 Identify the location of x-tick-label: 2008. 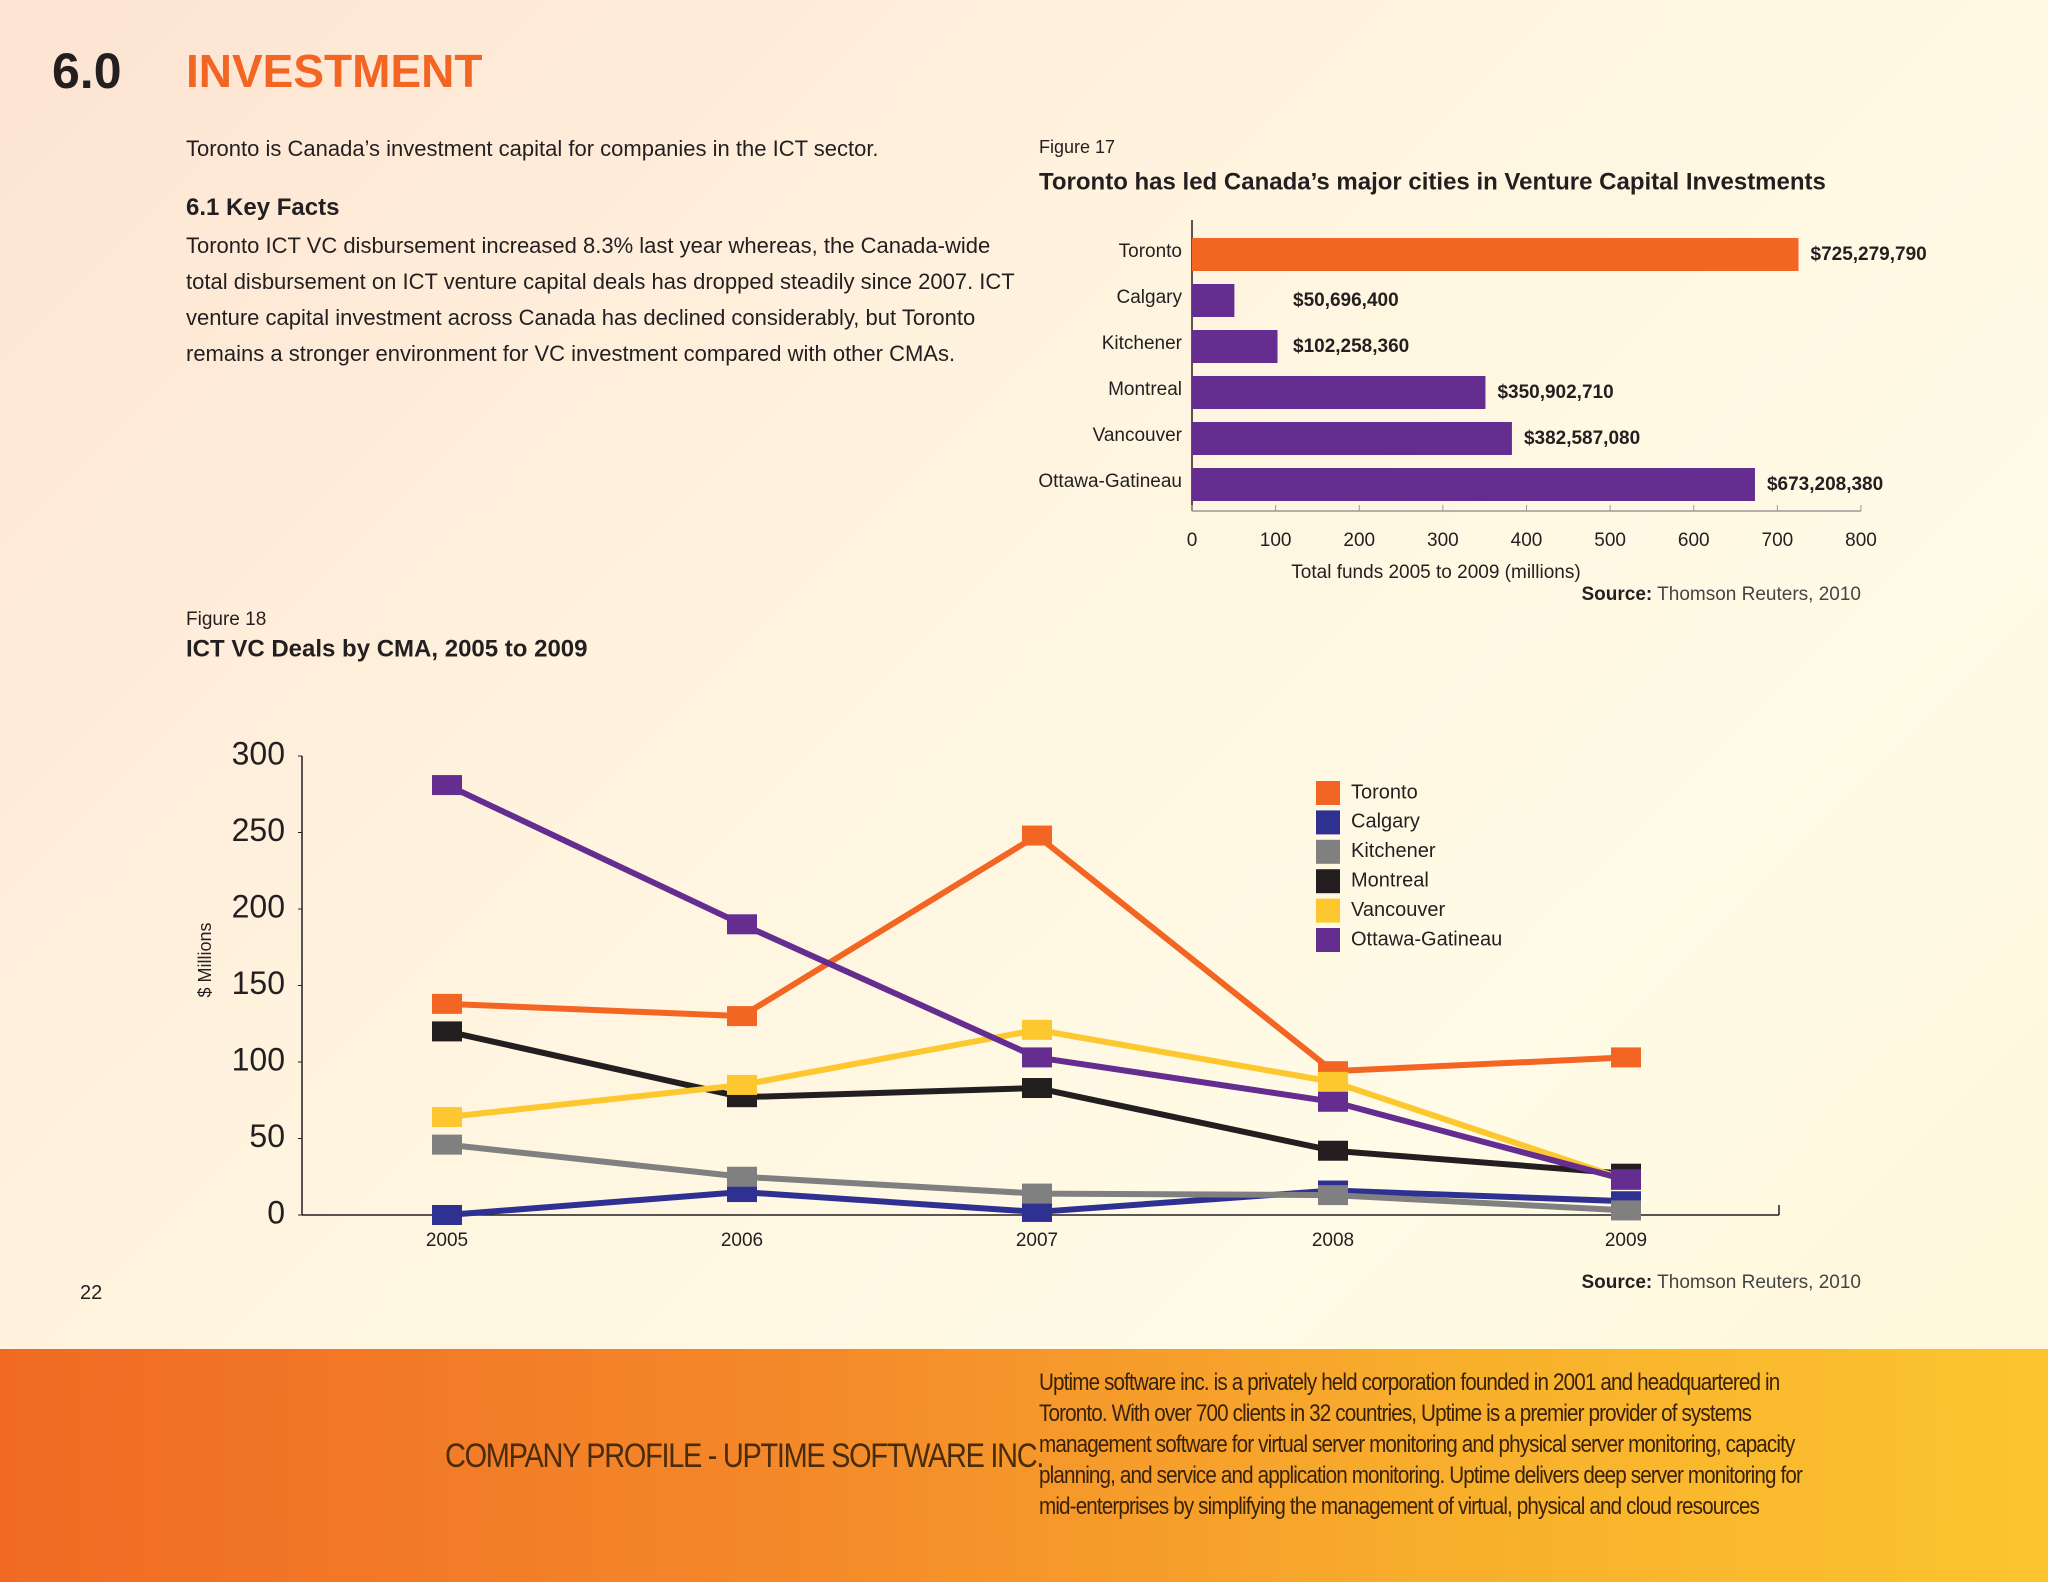
(1333, 1240).